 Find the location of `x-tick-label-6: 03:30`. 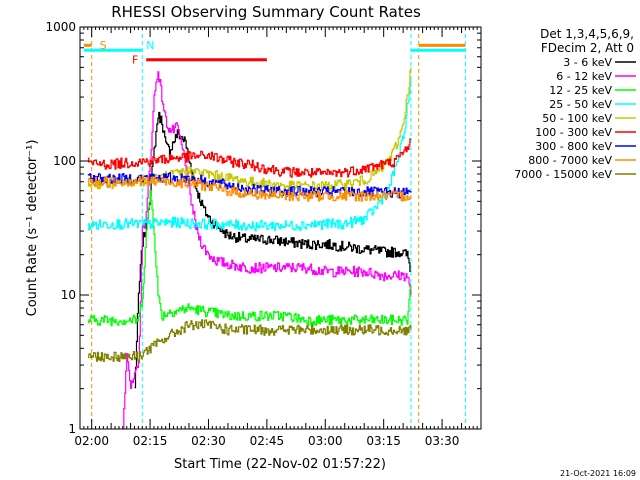

x-tick-label-6: 03:30 is located at coordinates (442, 441).